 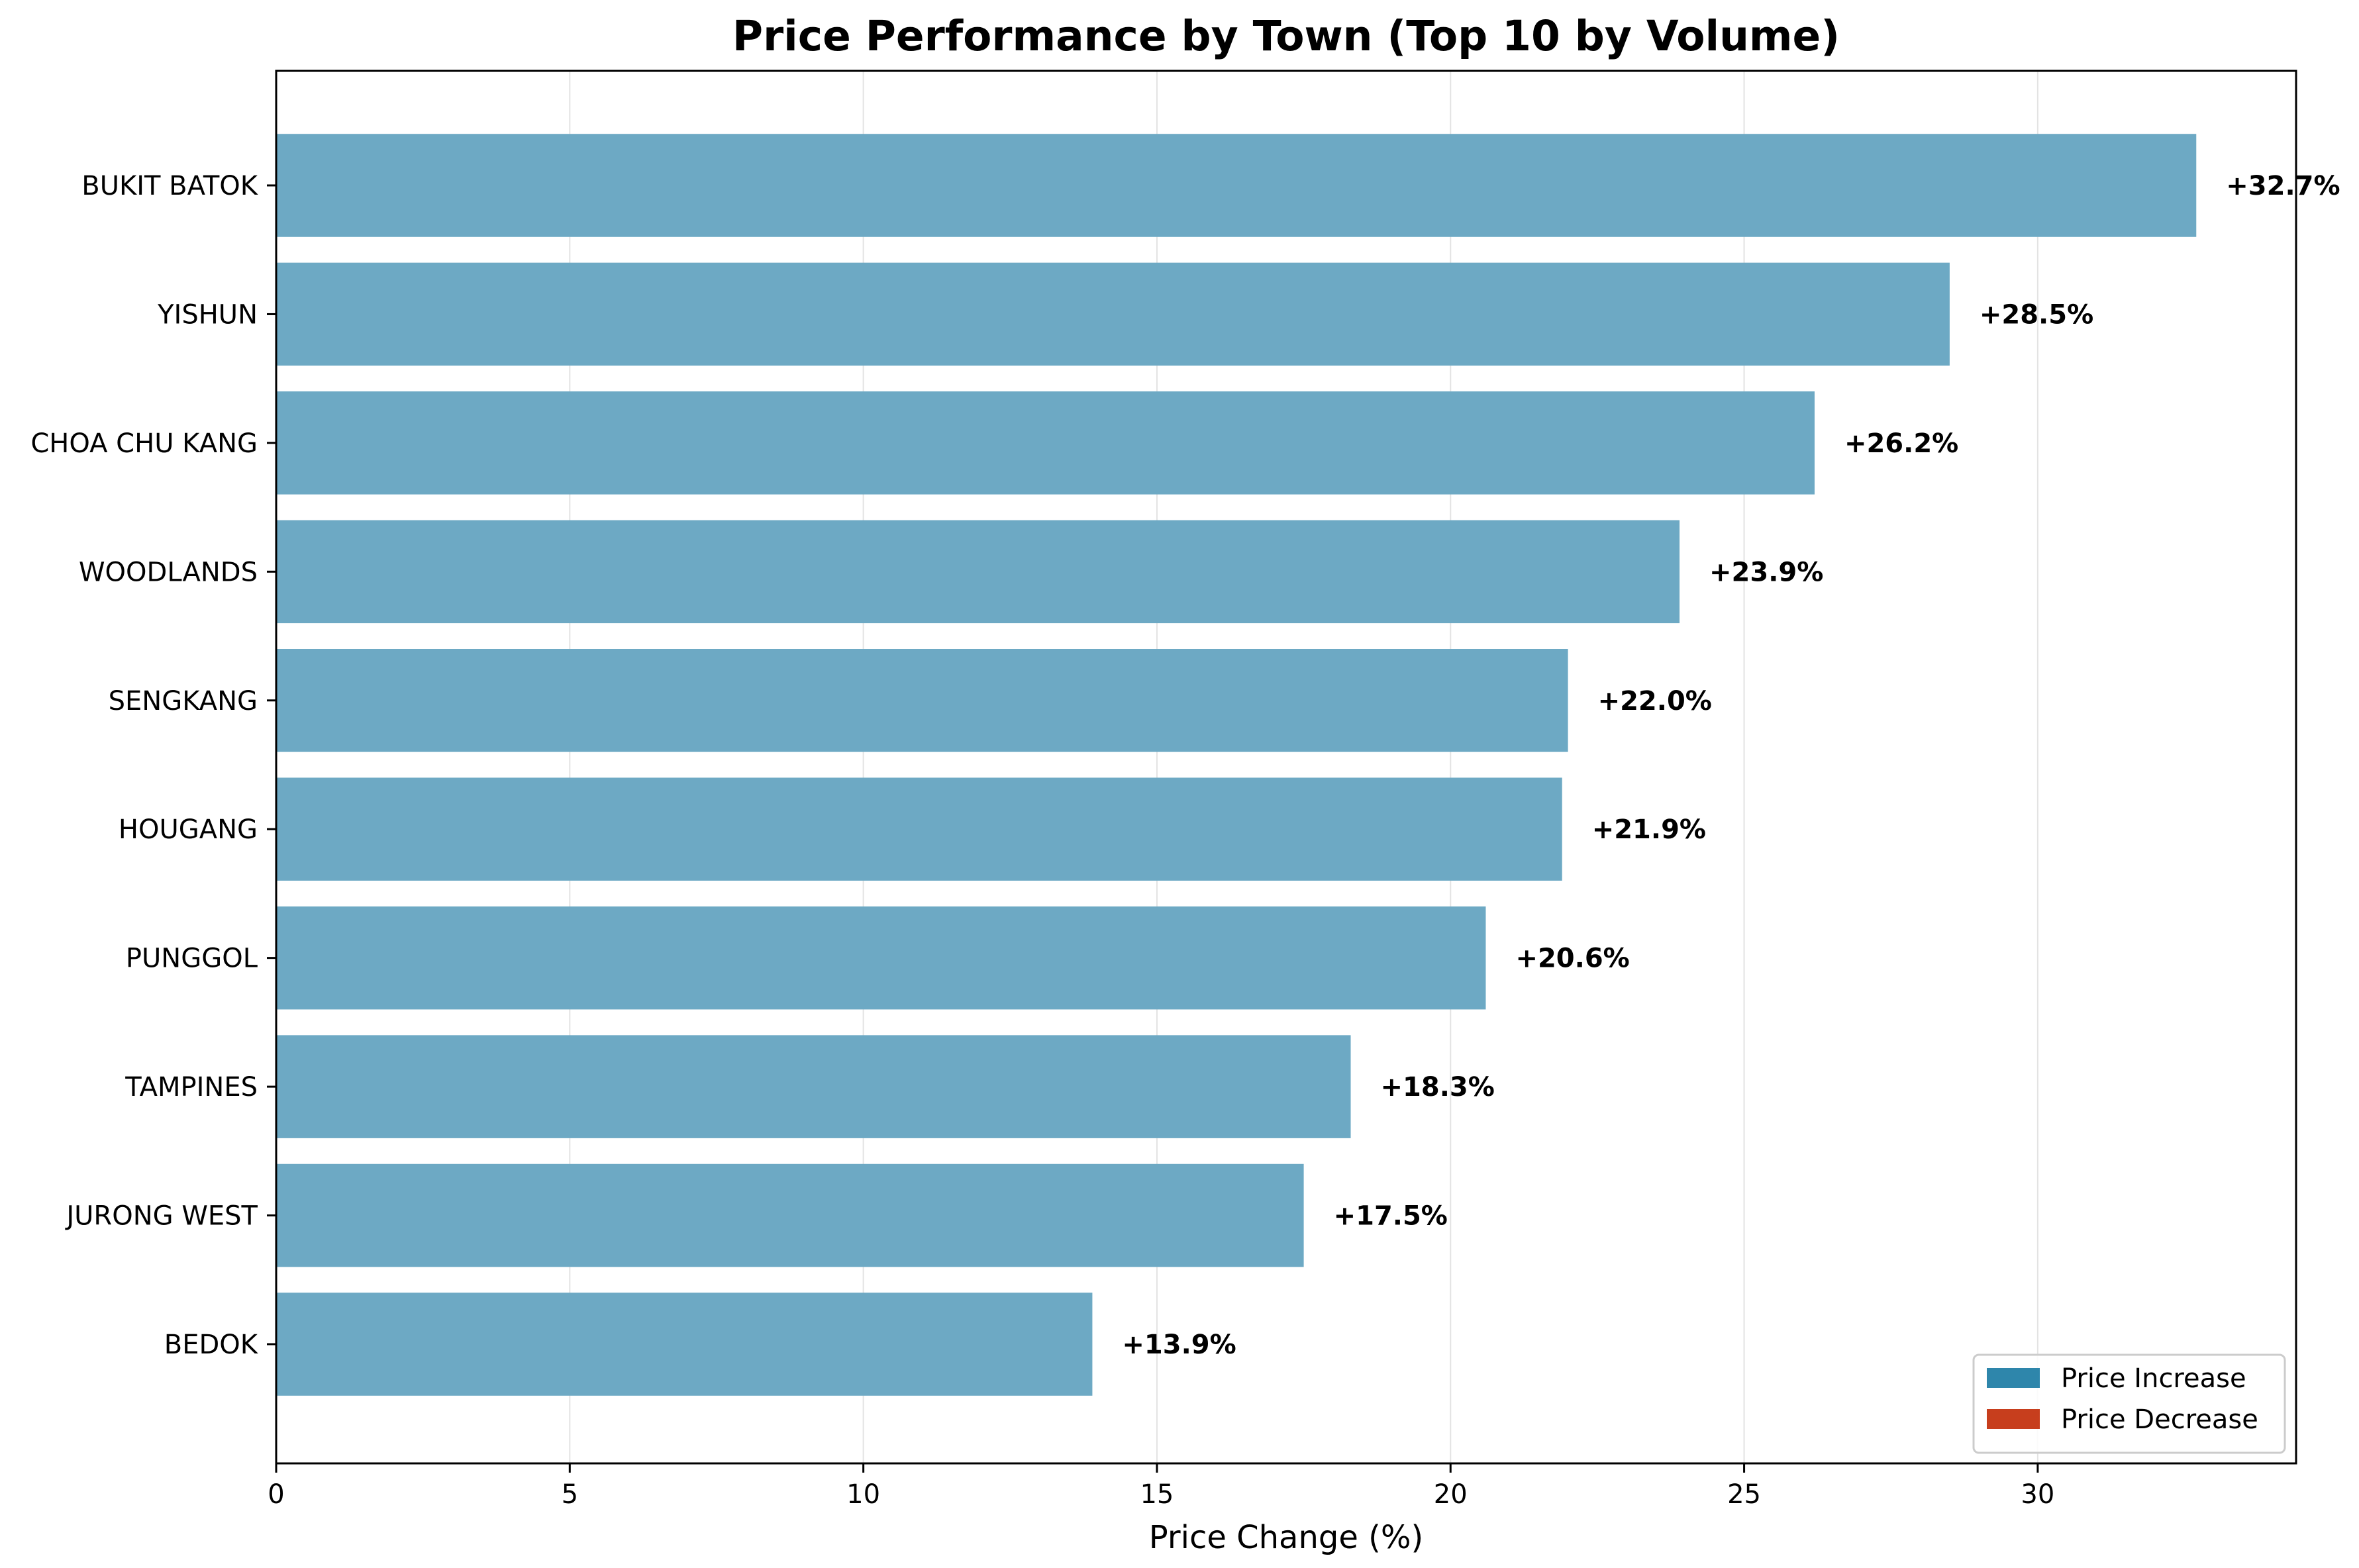 I want to click on x-axis-label: Price Change (%), so click(x=1286, y=1537).